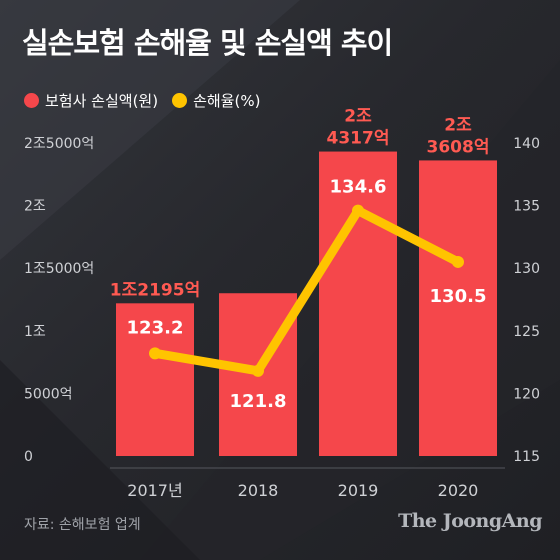  I want to click on source-note: 자료: 손해보험 업계, so click(82, 525).